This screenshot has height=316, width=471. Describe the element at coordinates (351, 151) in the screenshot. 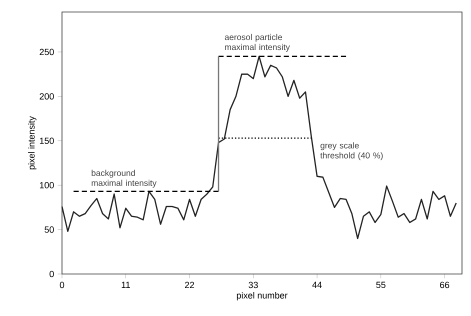

I see `annotation: grey scale threshold (40 %)` at that location.